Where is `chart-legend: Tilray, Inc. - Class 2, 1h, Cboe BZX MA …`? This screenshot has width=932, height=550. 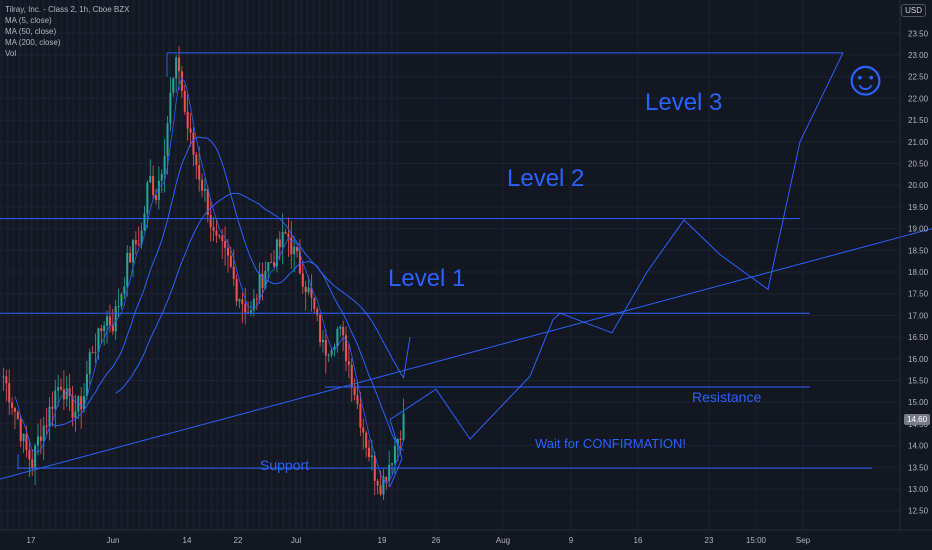 chart-legend: Tilray, Inc. - Class 2, 1h, Cboe BZX MA … is located at coordinates (67, 31).